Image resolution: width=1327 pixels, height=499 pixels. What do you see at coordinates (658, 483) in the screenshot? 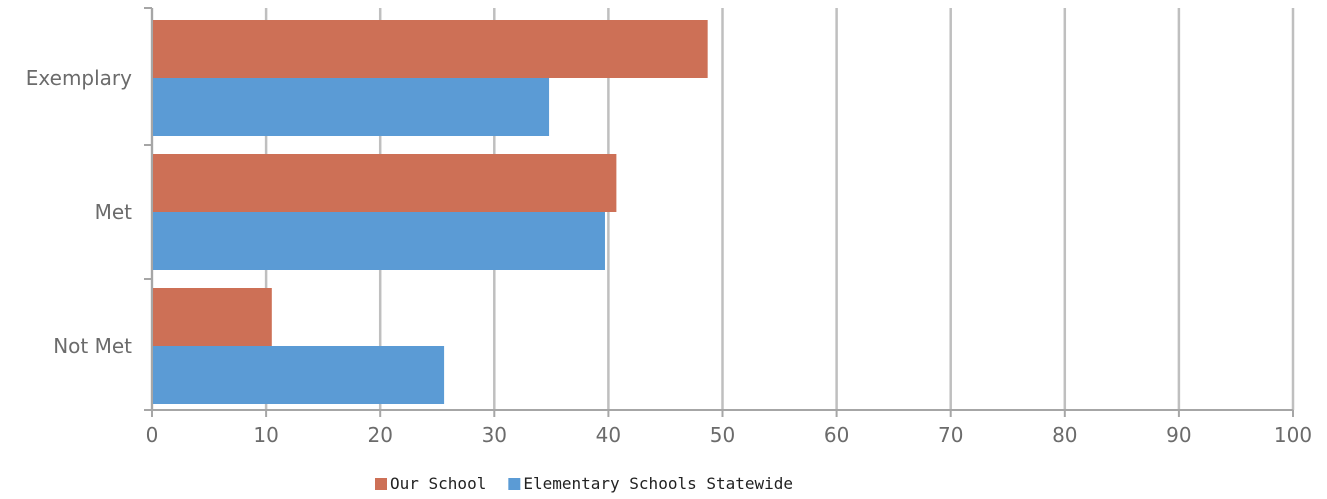
I see `legend-label: Elementary Schools Statewide` at bounding box center [658, 483].